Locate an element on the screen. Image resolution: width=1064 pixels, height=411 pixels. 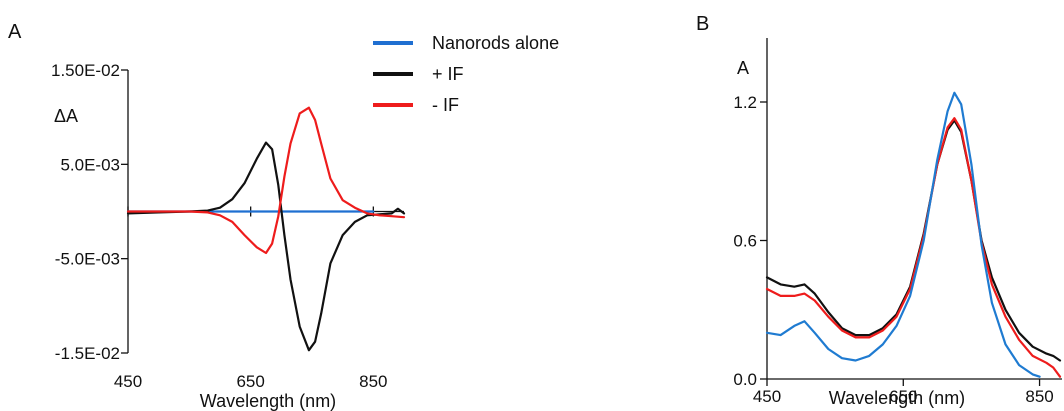
panel-b-y-tick-label: 0.0 is located at coordinates (745, 379).